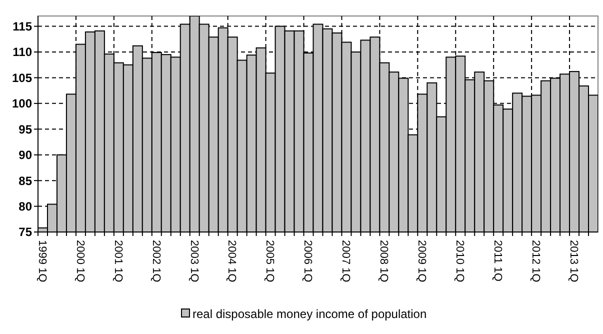  I want to click on y-tick-label: 75, so click(25, 232).